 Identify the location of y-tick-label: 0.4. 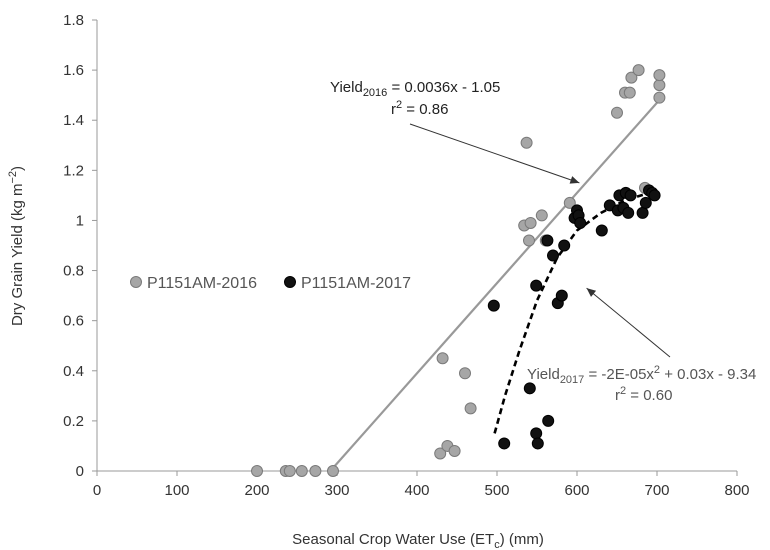
(73, 371).